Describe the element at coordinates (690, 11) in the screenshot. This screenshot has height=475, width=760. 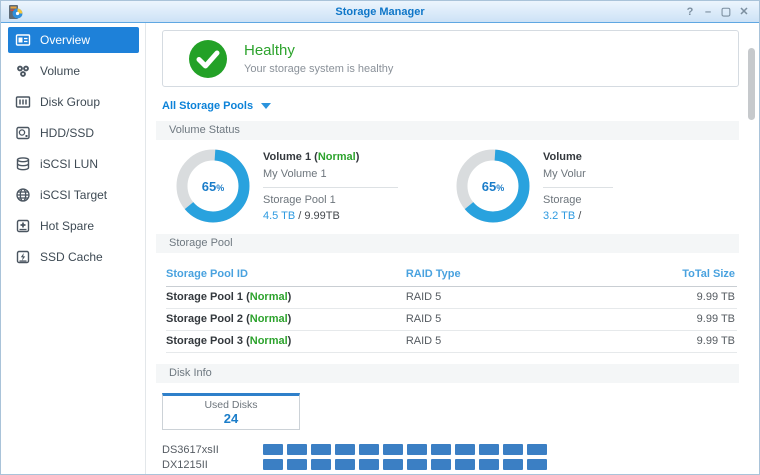
I see `help-icon: ?` at that location.